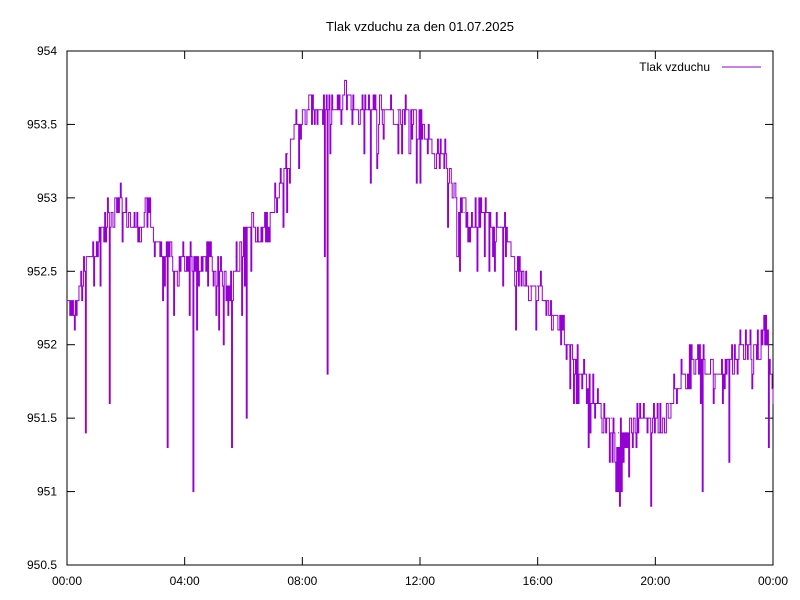 The height and width of the screenshot is (600, 800). What do you see at coordinates (185, 581) in the screenshot?
I see `x-tick-label: 04:00` at bounding box center [185, 581].